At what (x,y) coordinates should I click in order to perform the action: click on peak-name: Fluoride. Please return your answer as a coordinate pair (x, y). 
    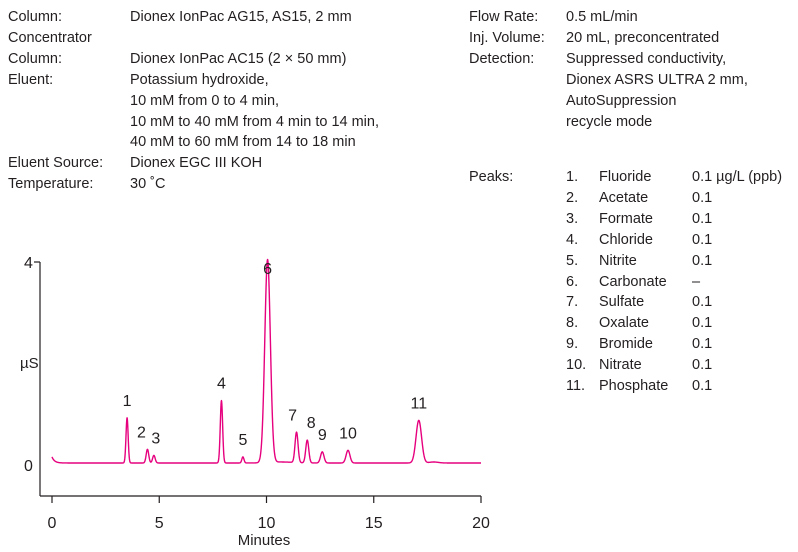
    Looking at the image, I should click on (625, 177).